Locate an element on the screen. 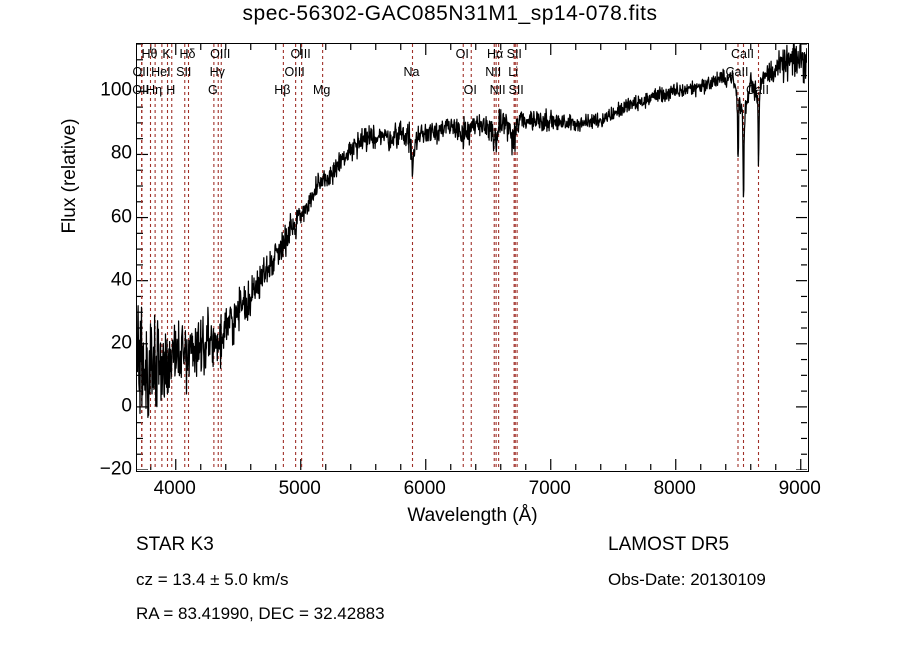 This screenshot has width=900, height=649. y-tick-label: 0 is located at coordinates (126, 406).